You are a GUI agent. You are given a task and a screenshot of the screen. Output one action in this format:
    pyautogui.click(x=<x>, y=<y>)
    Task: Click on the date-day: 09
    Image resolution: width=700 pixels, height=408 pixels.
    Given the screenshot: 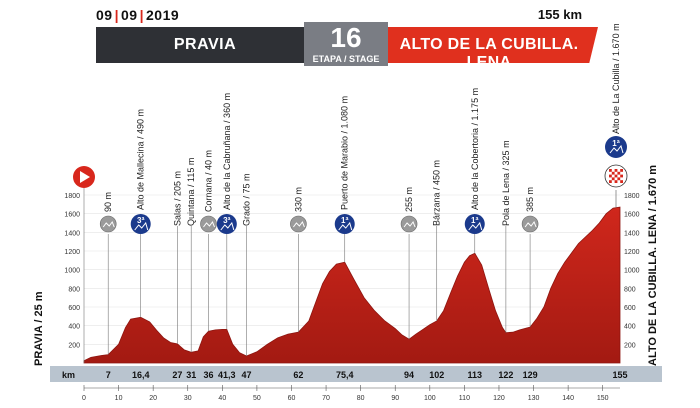 What is the action you would take?
    pyautogui.click(x=104, y=15)
    